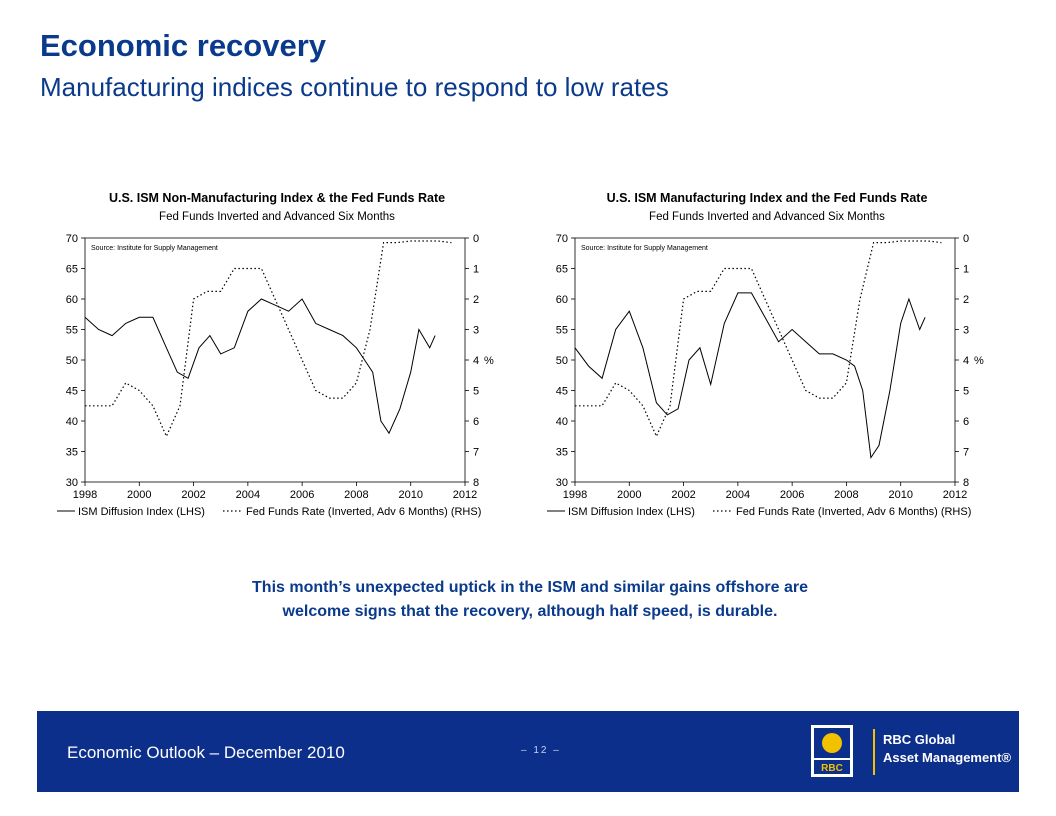  I want to click on footer-text: Economic Outlook – December 2010, so click(206, 752).